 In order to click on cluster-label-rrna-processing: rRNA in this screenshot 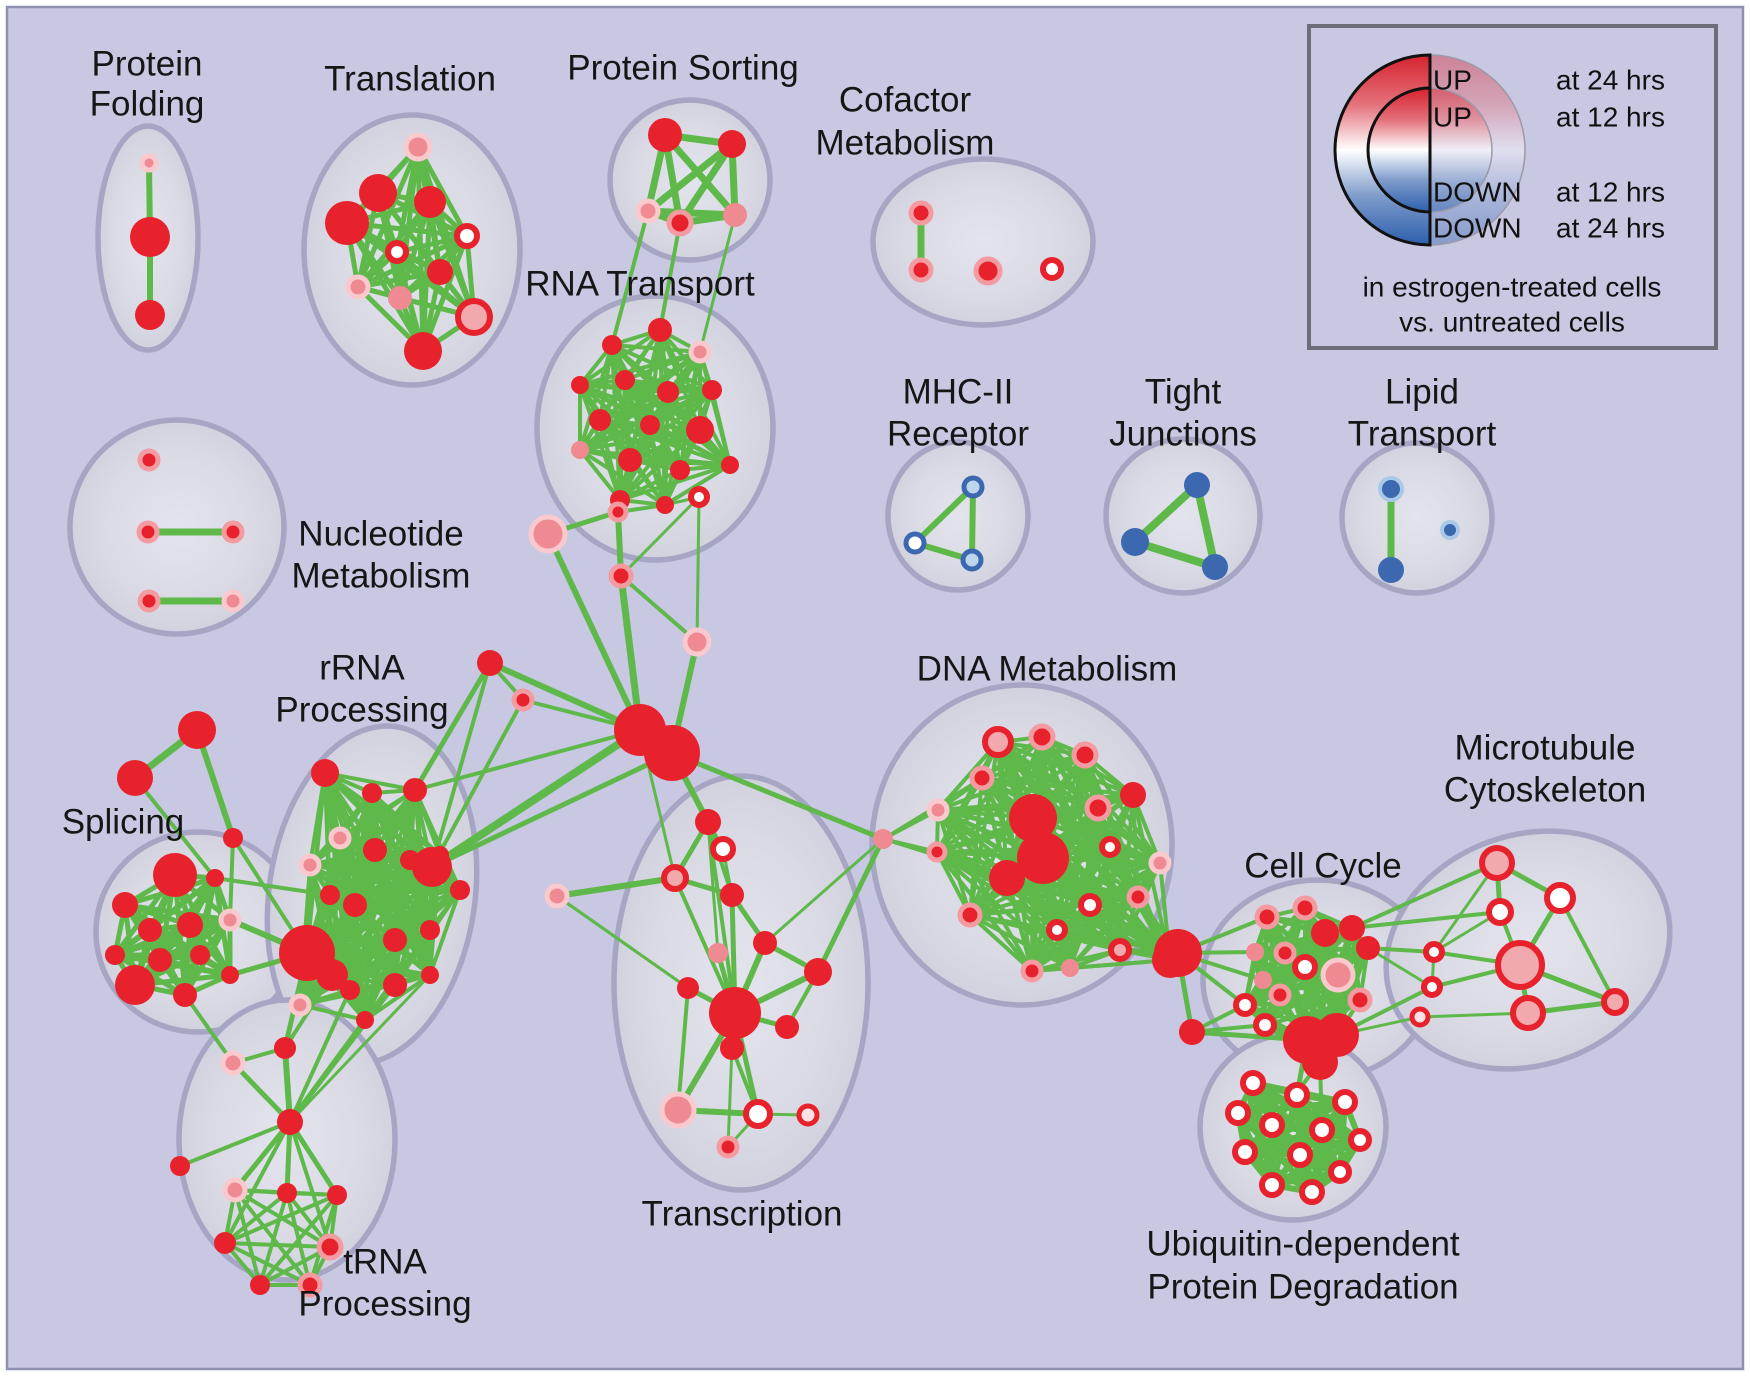, I will do `click(362, 668)`.